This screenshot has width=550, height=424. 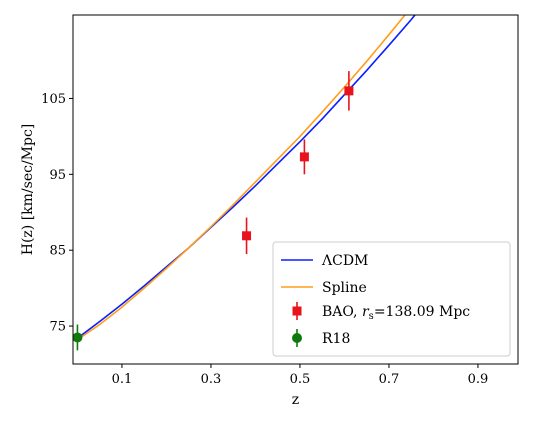 I want to click on r18-point, so click(x=78, y=337).